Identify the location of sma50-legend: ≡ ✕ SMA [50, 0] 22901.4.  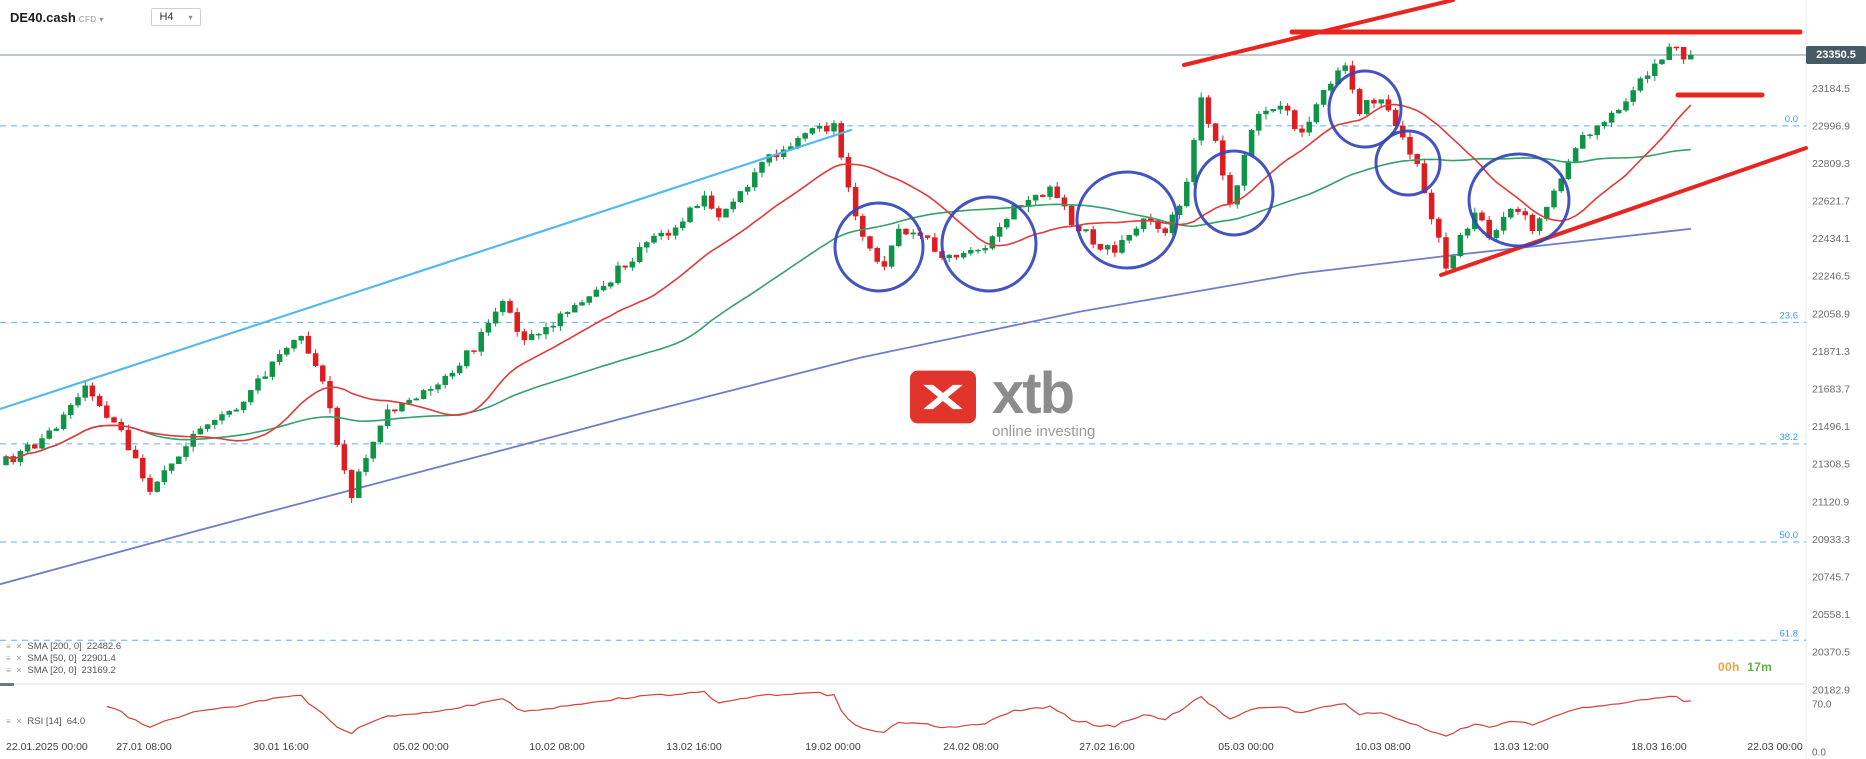
(61, 658).